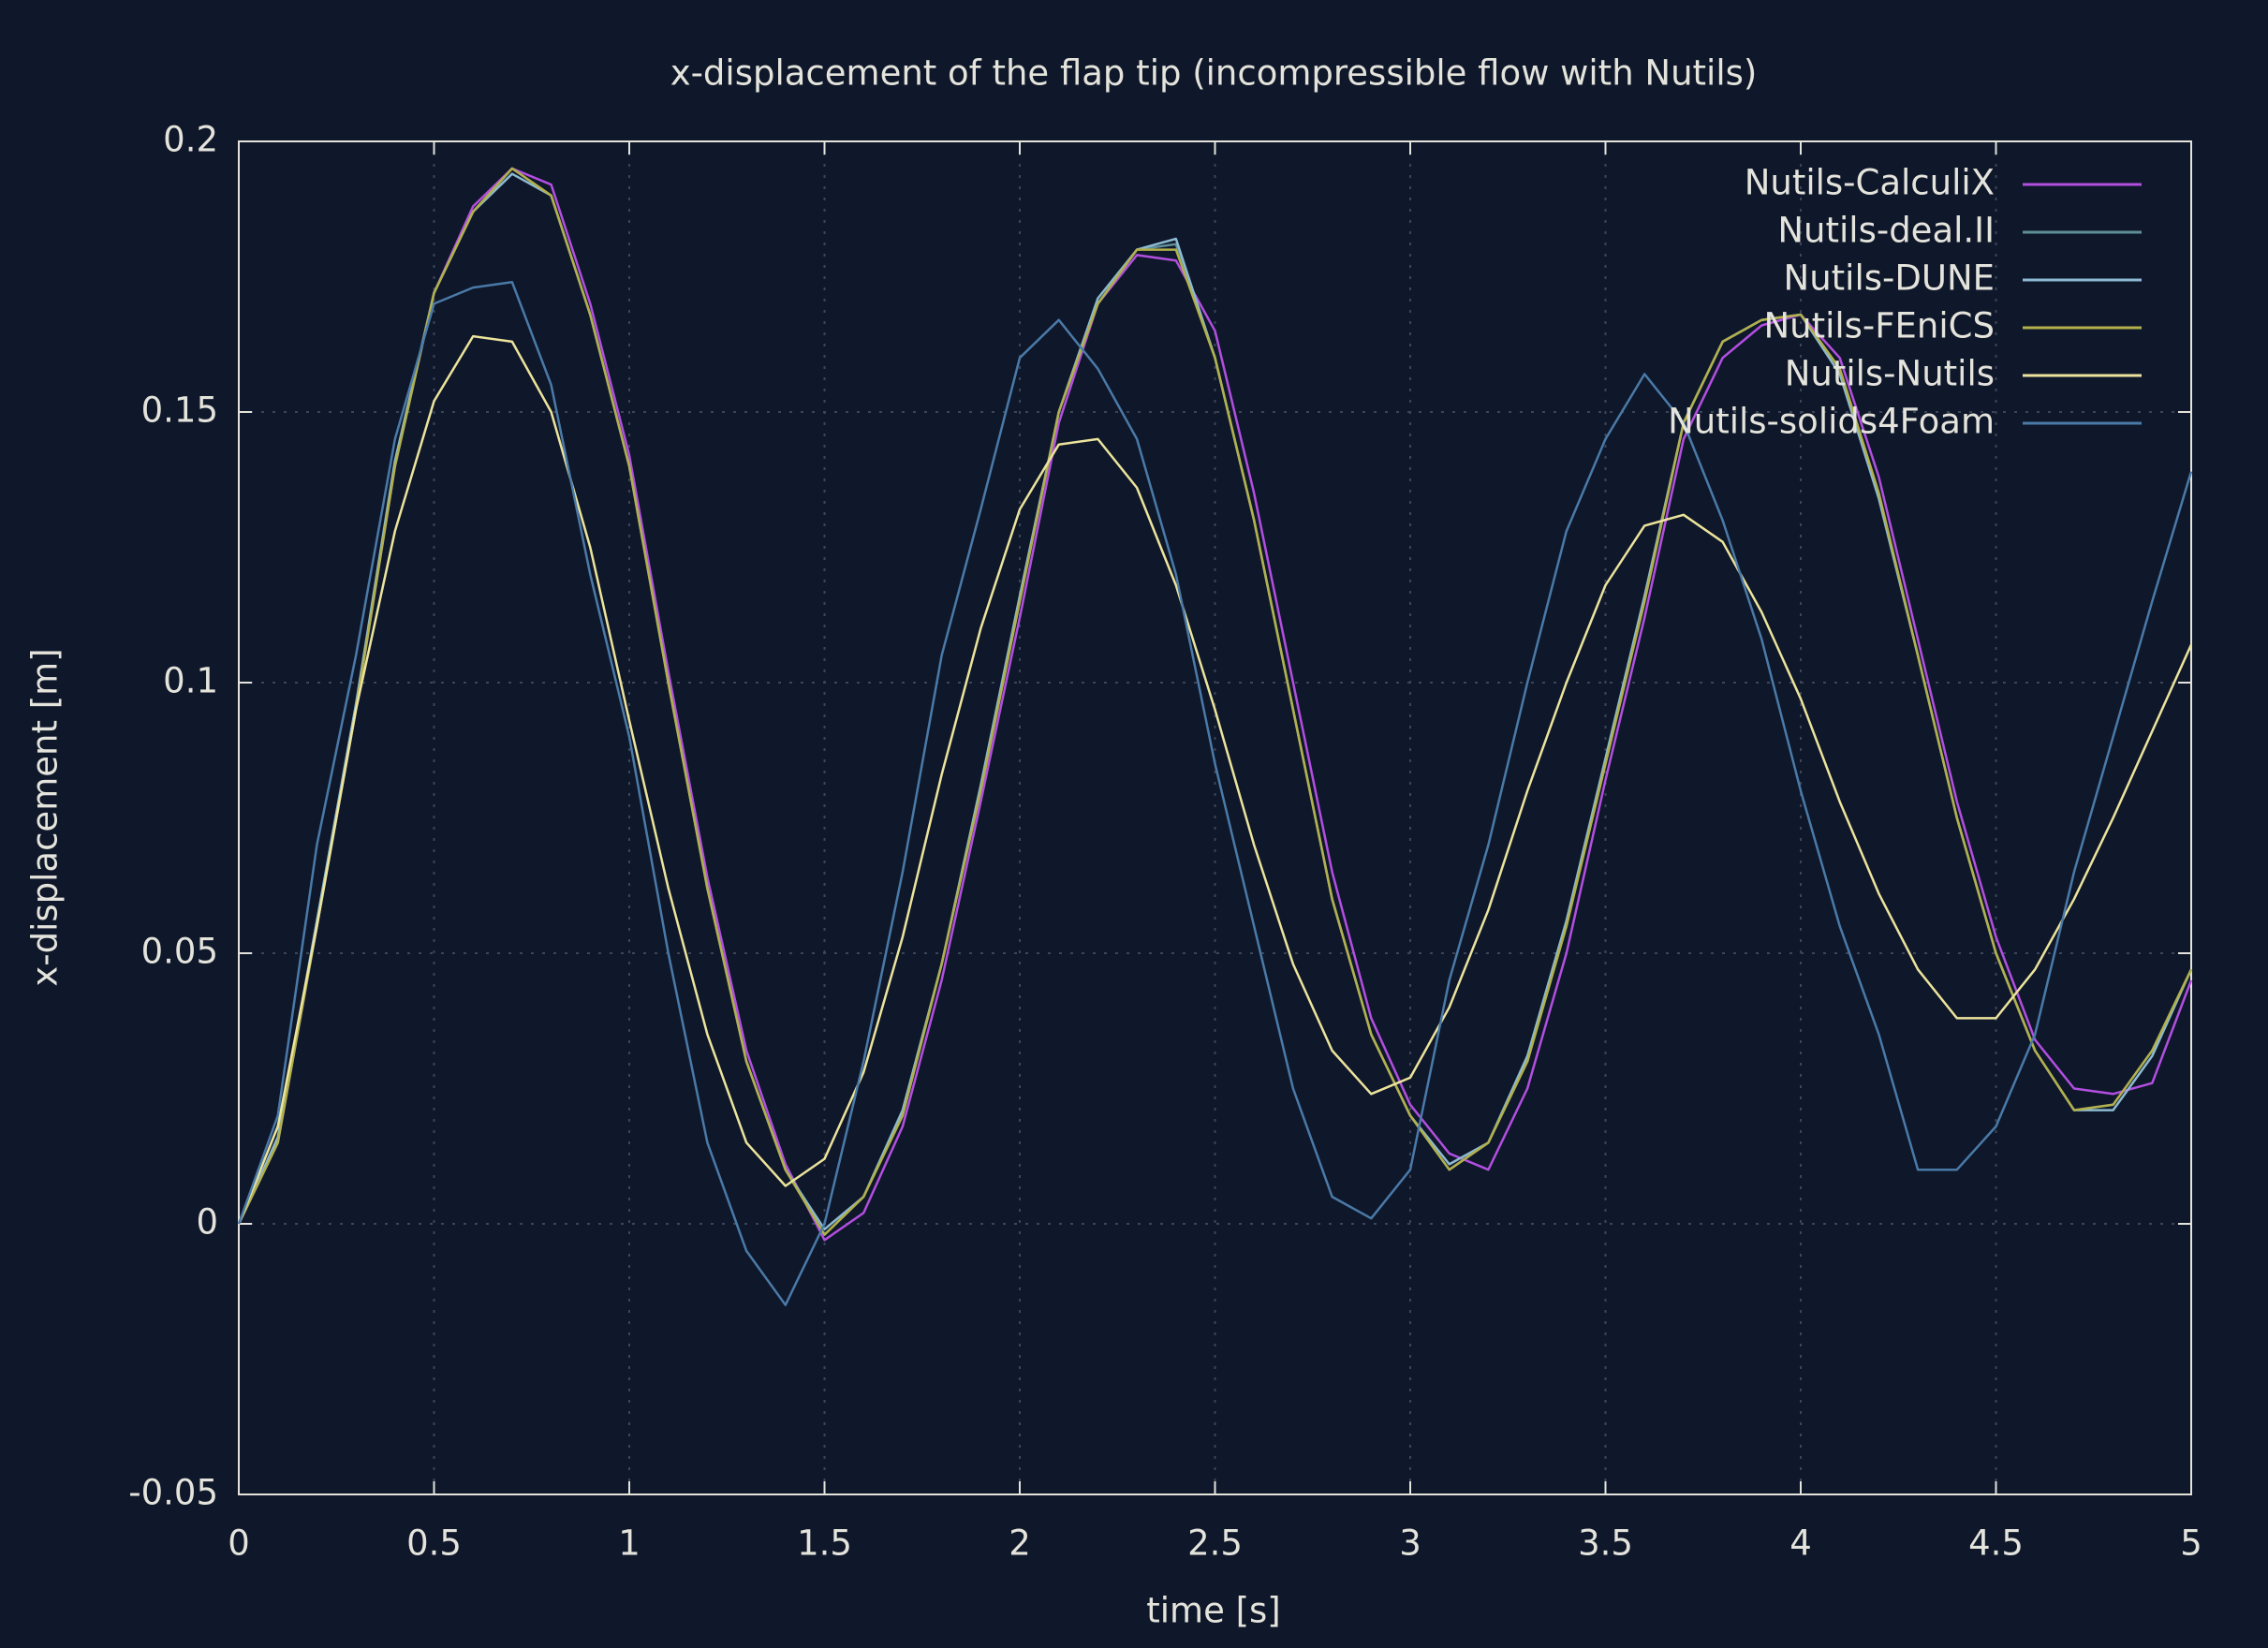 The width and height of the screenshot is (2268, 1648). I want to click on legend-label: Nutils-deal.II, so click(1886, 231).